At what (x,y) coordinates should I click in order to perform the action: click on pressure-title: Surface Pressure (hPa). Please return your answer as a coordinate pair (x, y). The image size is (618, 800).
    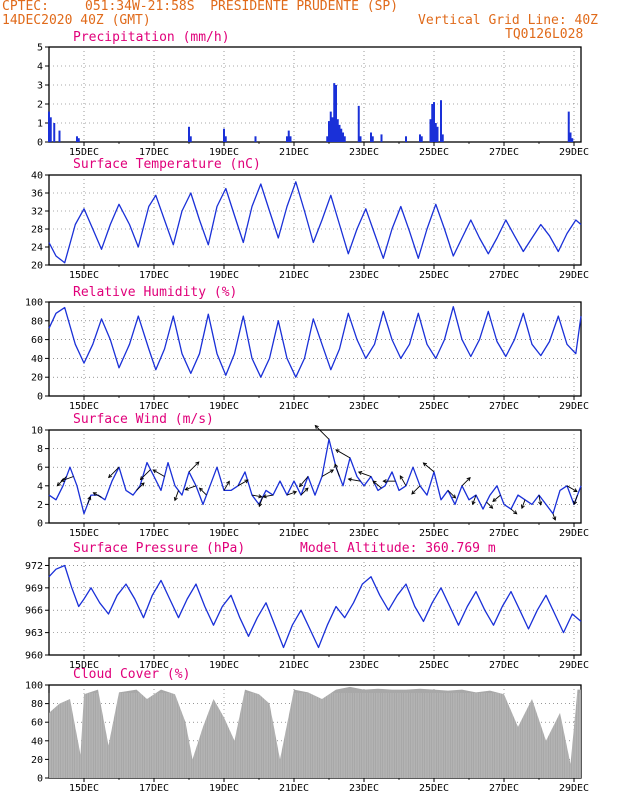
    Looking at the image, I should click on (159, 548).